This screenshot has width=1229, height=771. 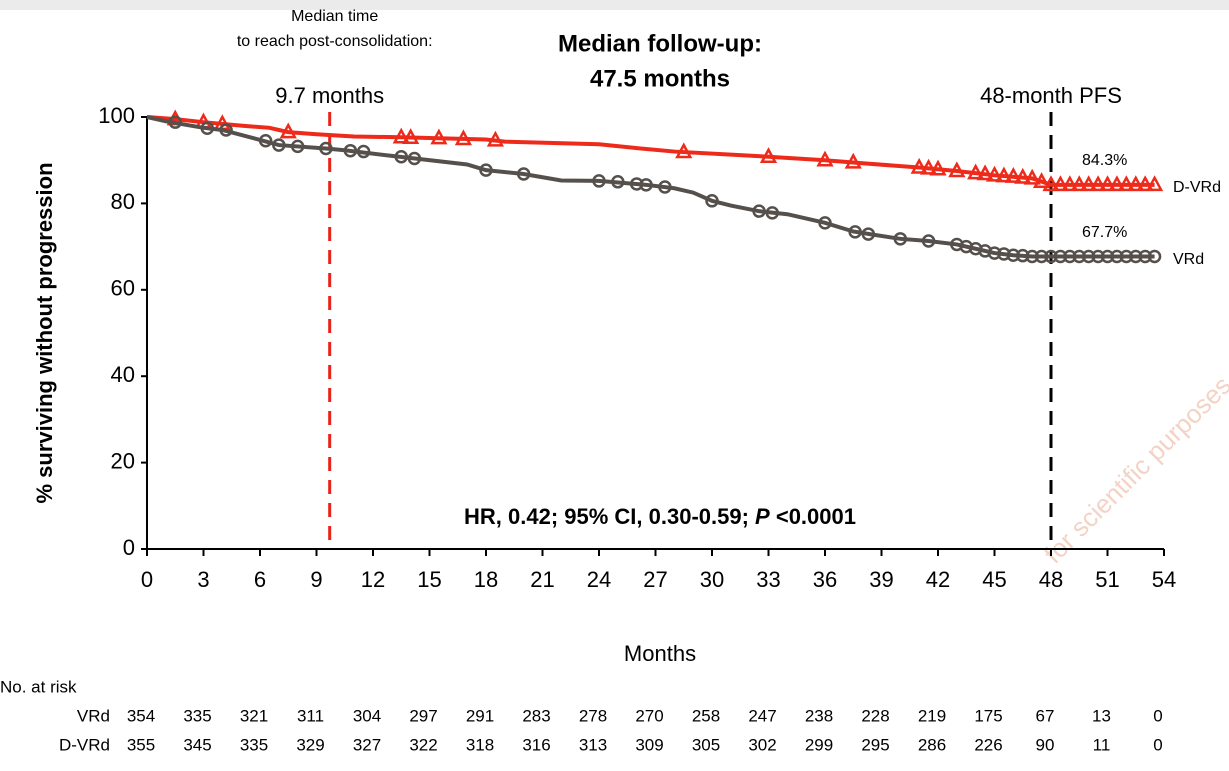 What do you see at coordinates (819, 744) in the screenshot?
I see `at-risk-value: 299` at bounding box center [819, 744].